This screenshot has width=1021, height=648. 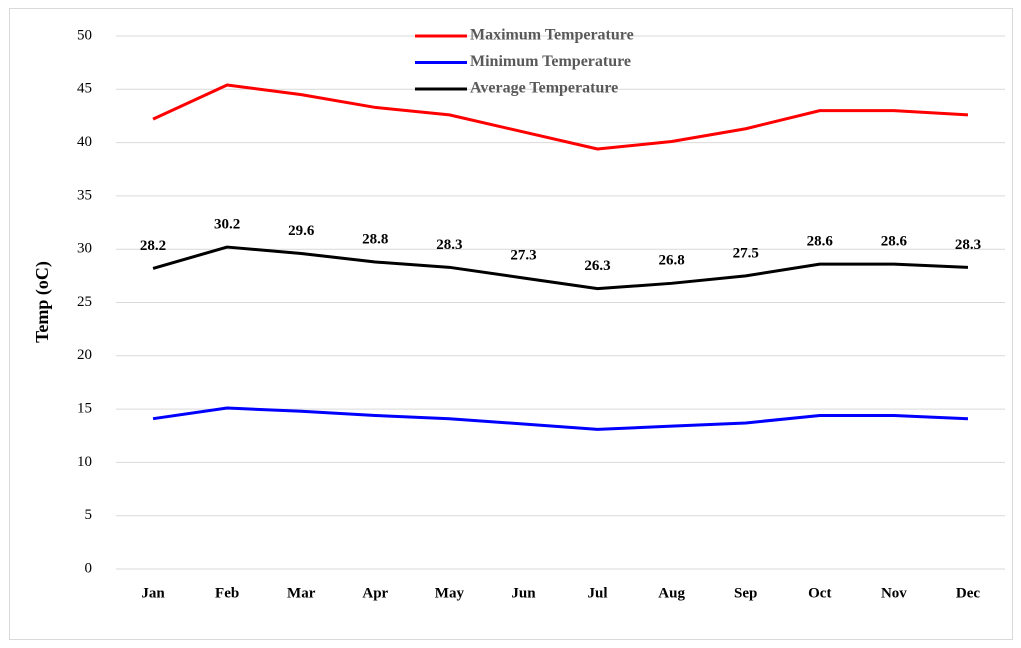 What do you see at coordinates (894, 593) in the screenshot?
I see `x-tick-label: Nov` at bounding box center [894, 593].